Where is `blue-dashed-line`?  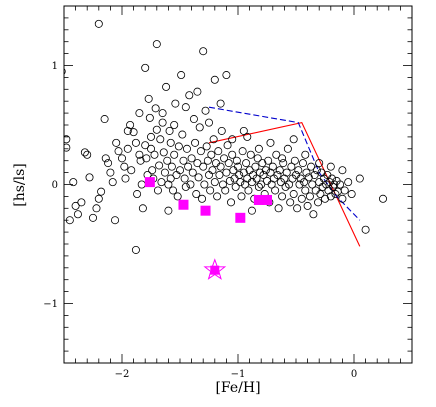
blue-dashed-line is located at coordinates (284, 163).